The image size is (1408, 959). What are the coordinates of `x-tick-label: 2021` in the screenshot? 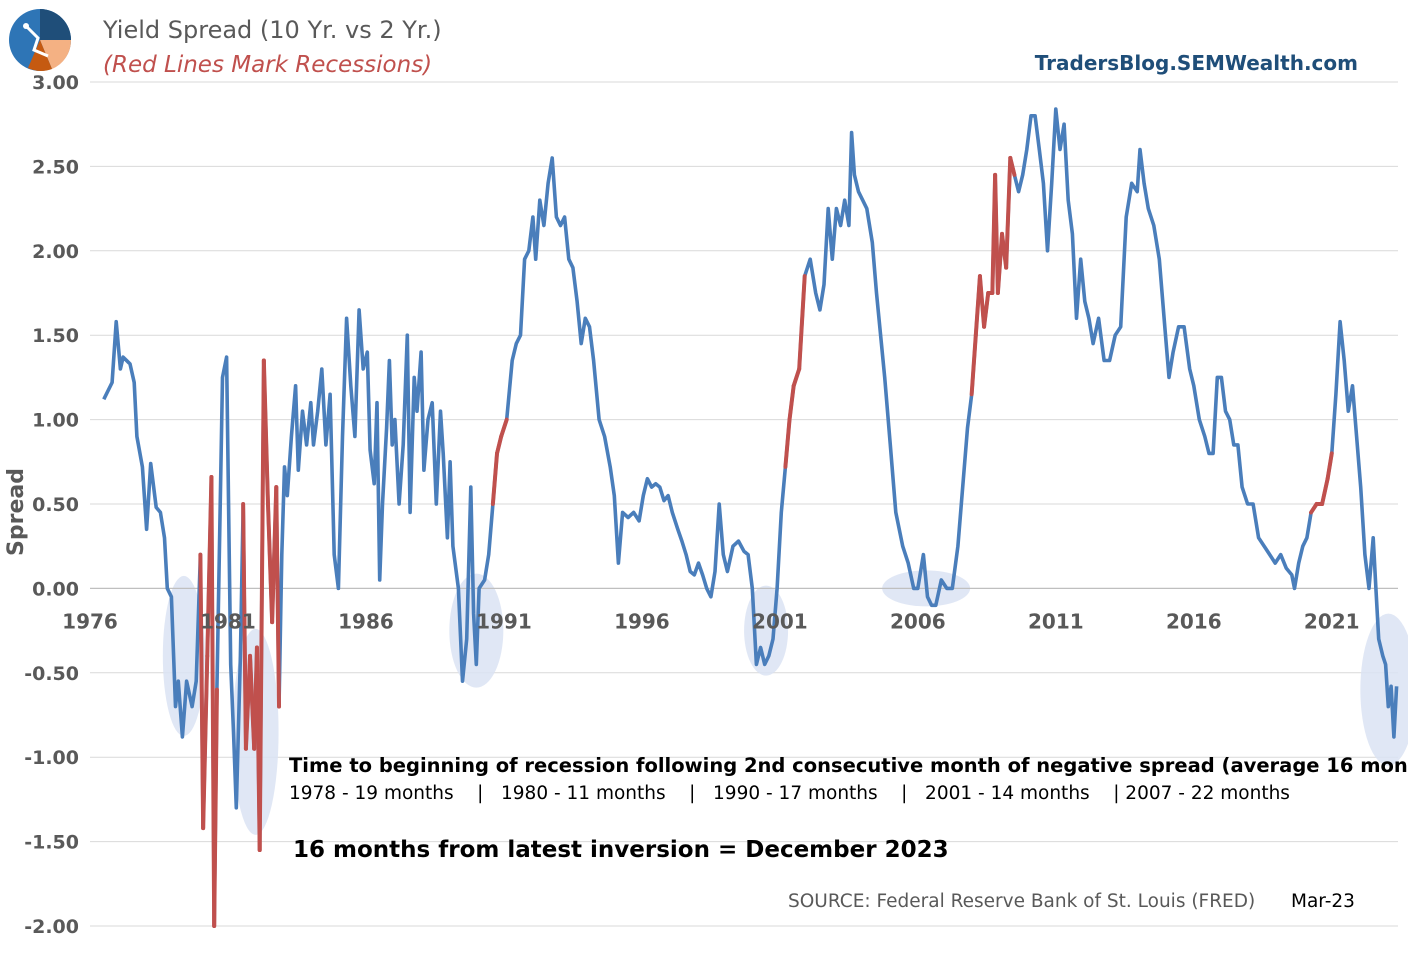 It's located at (1332, 621).